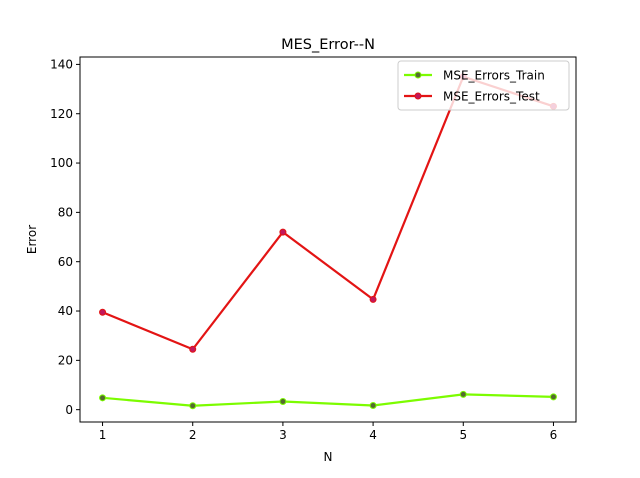  Describe the element at coordinates (418, 96) in the screenshot. I see `legend-marker-test` at that location.